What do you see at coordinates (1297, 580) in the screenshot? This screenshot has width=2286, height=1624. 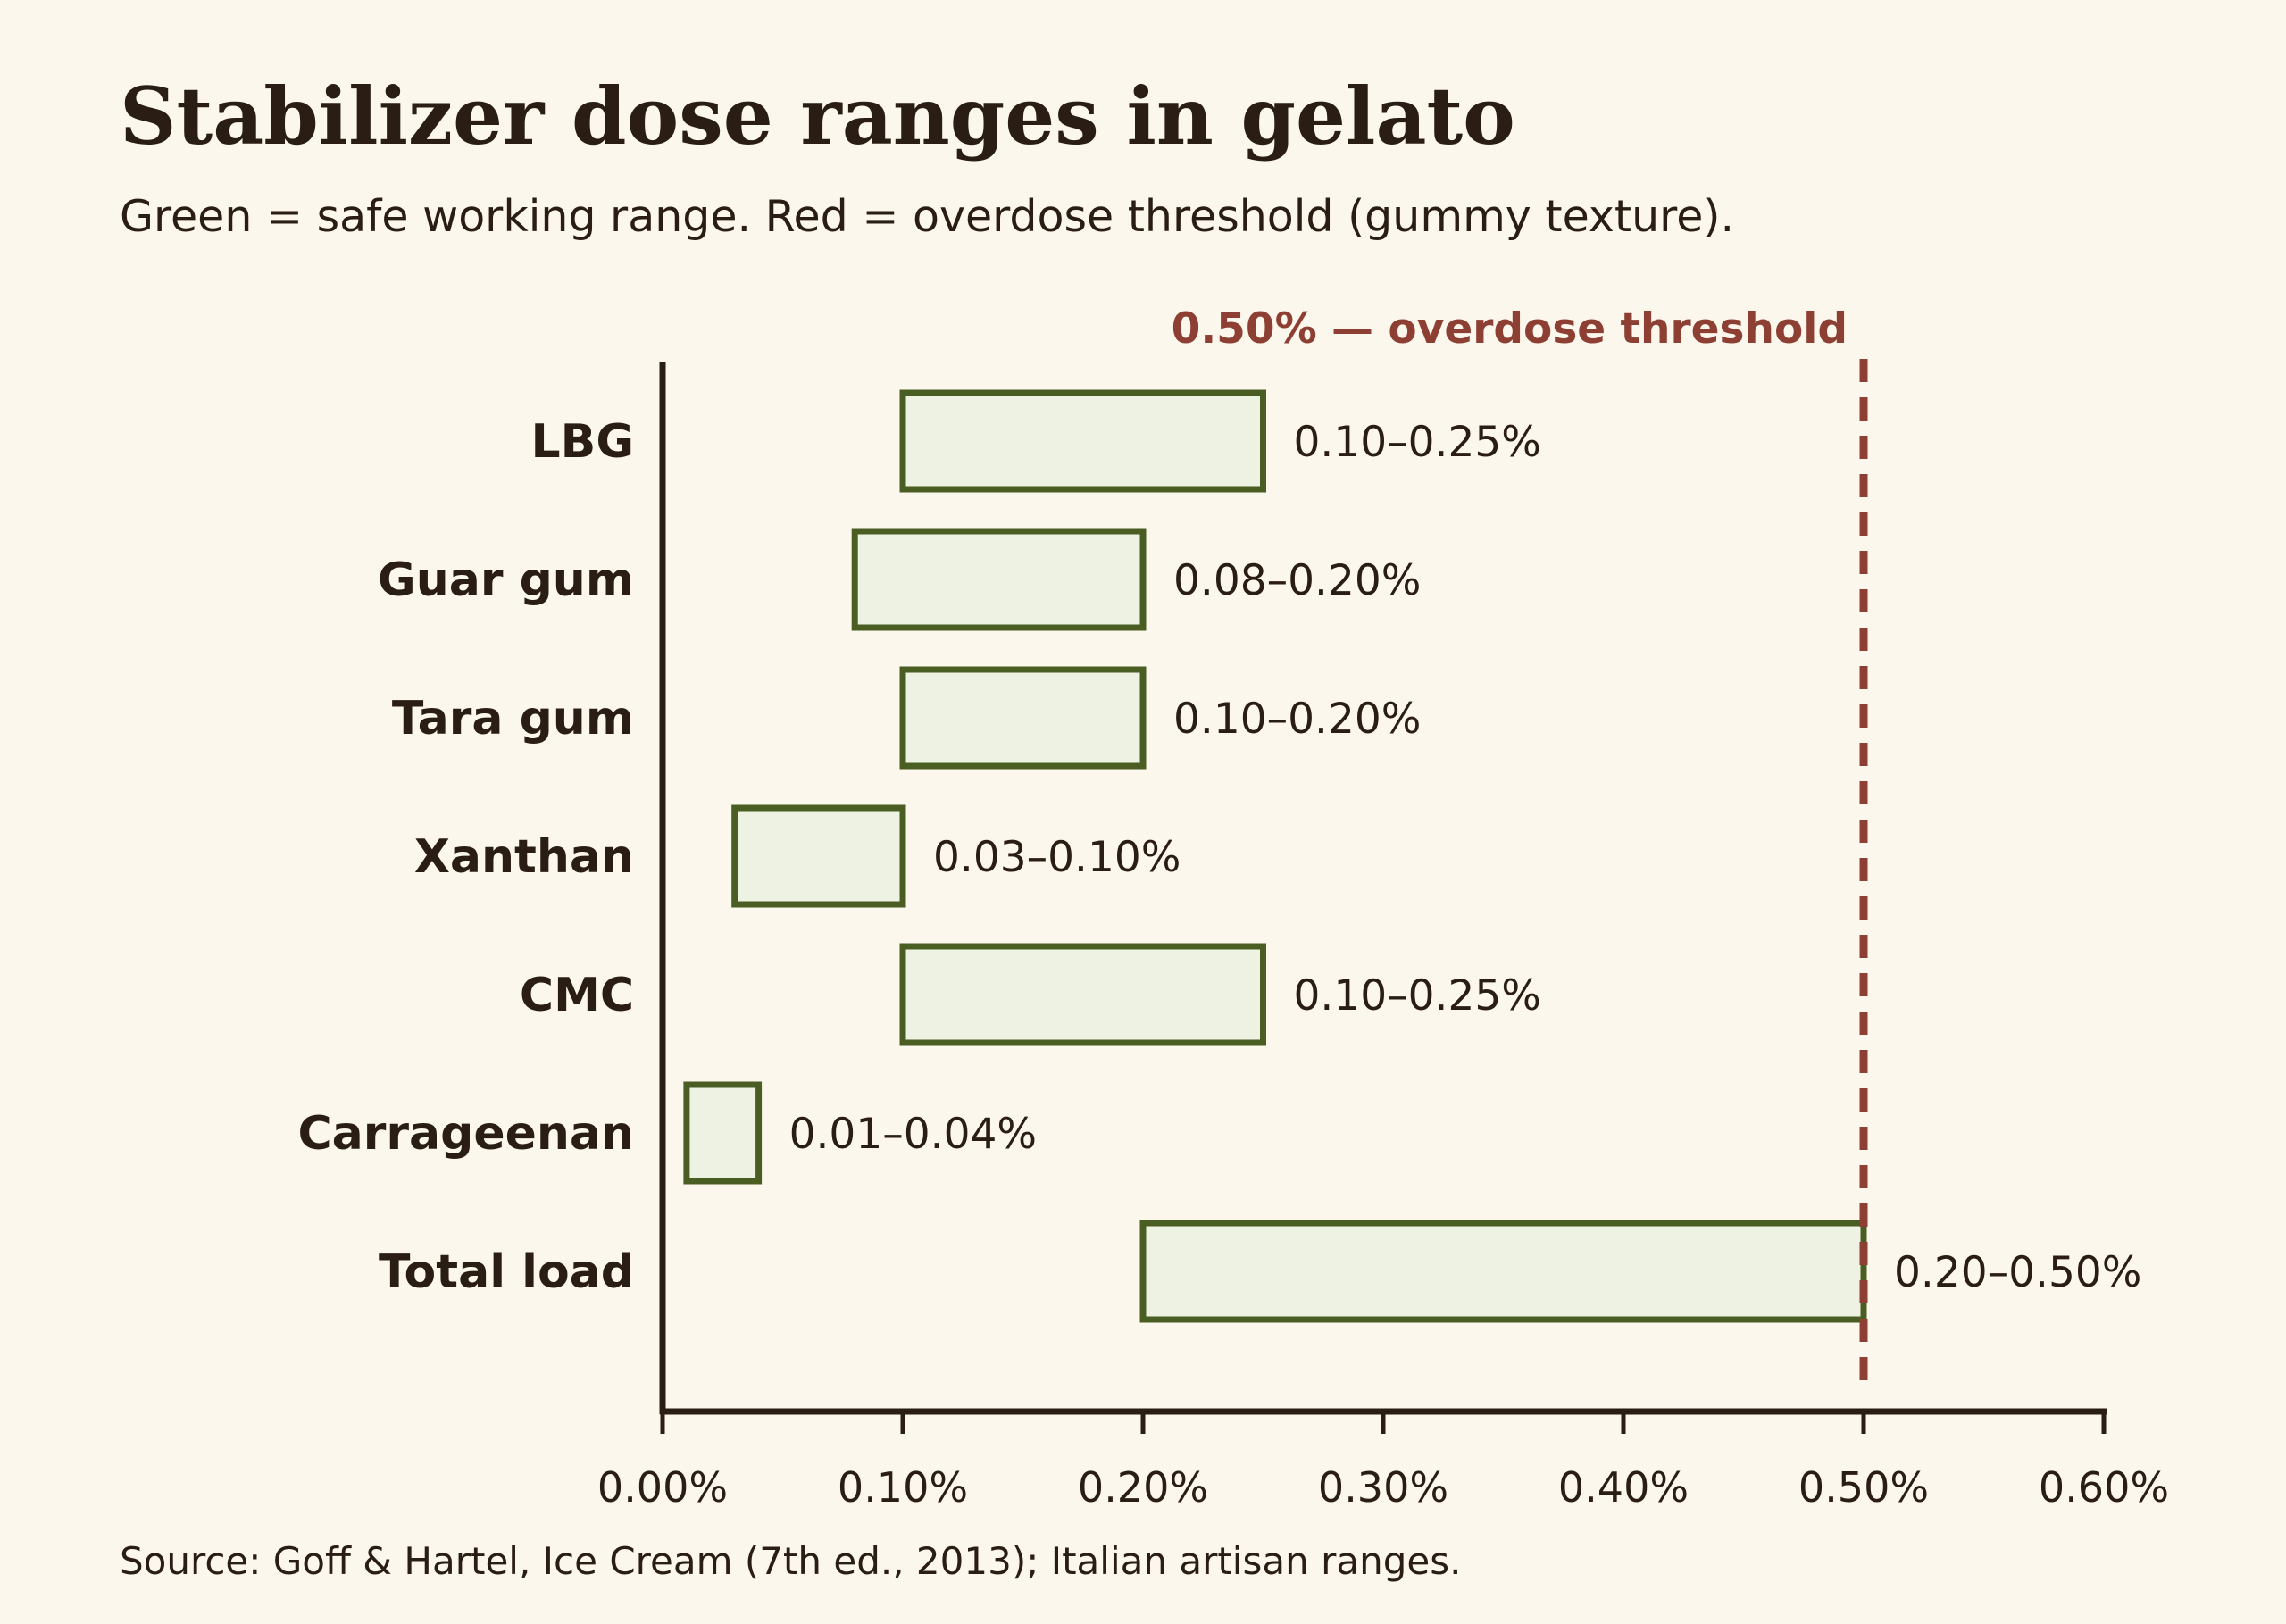 I see `range-value-label: 0.08–0.20%` at bounding box center [1297, 580].